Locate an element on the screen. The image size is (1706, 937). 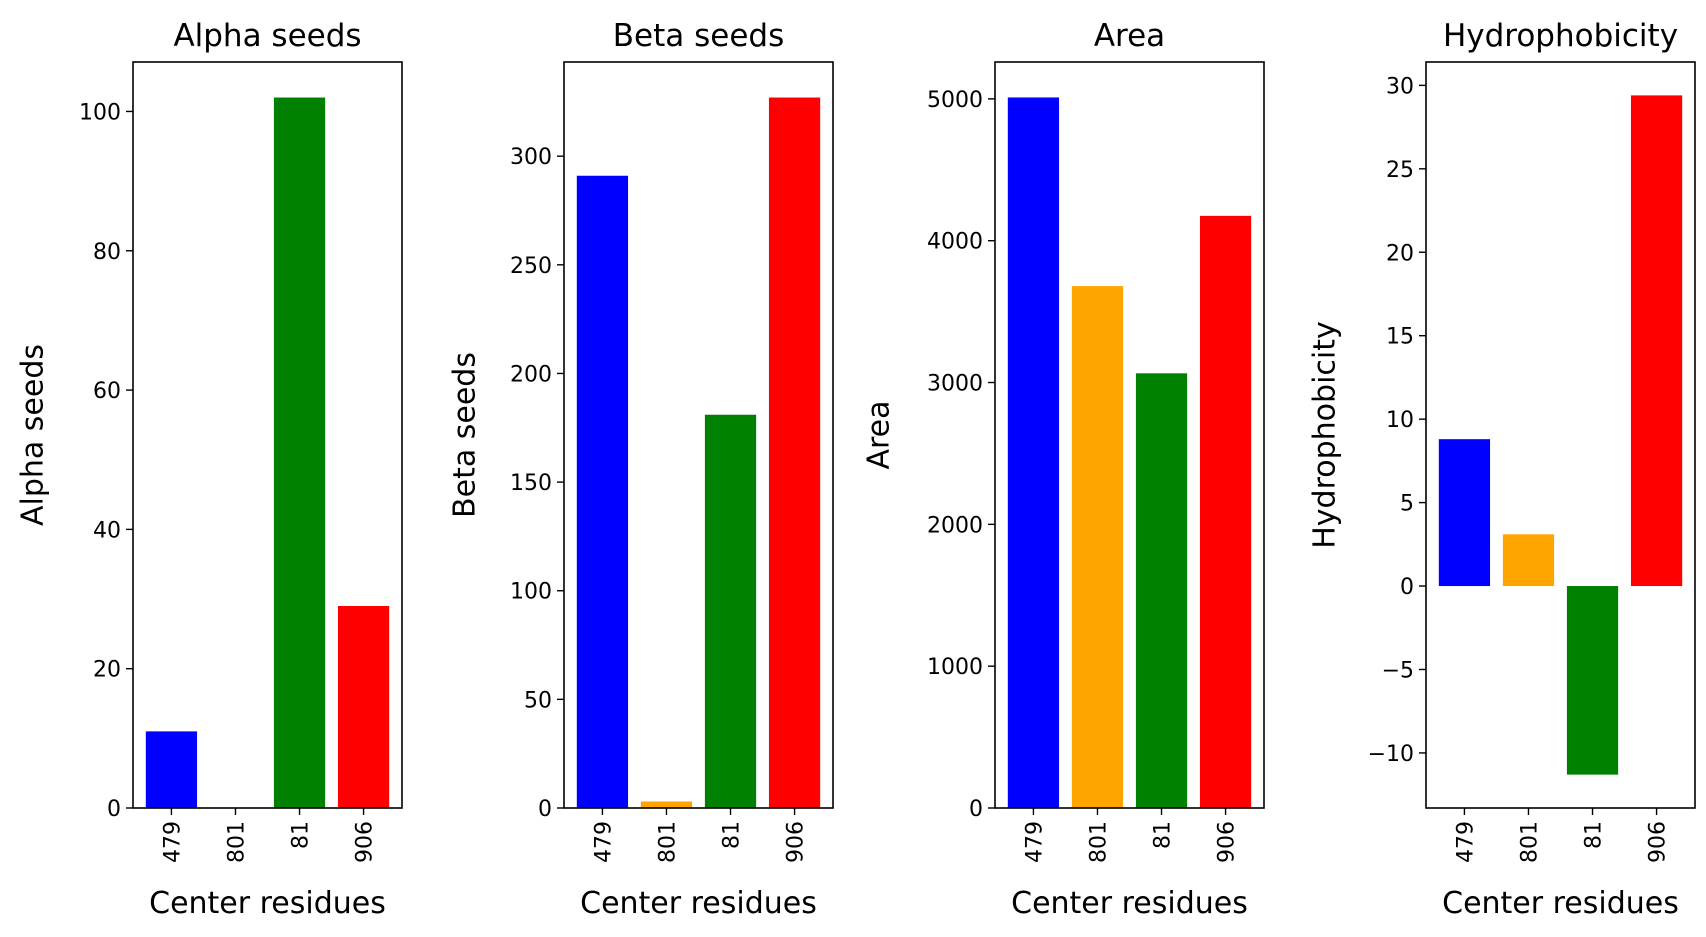
y-tick-label: 1000 is located at coordinates (955, 667).